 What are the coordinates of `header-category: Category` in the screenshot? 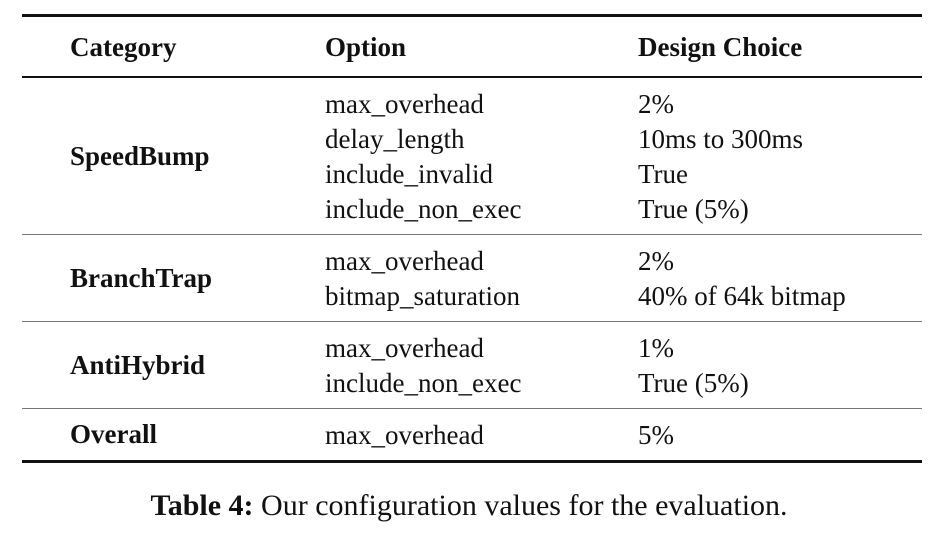 It's located at (123, 47).